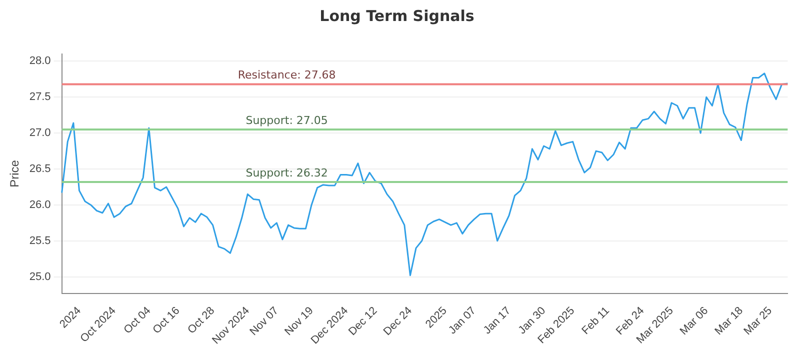 The width and height of the screenshot is (800, 350). What do you see at coordinates (397, 15) in the screenshot?
I see `chart-title: Long Term Signals` at bounding box center [397, 15].